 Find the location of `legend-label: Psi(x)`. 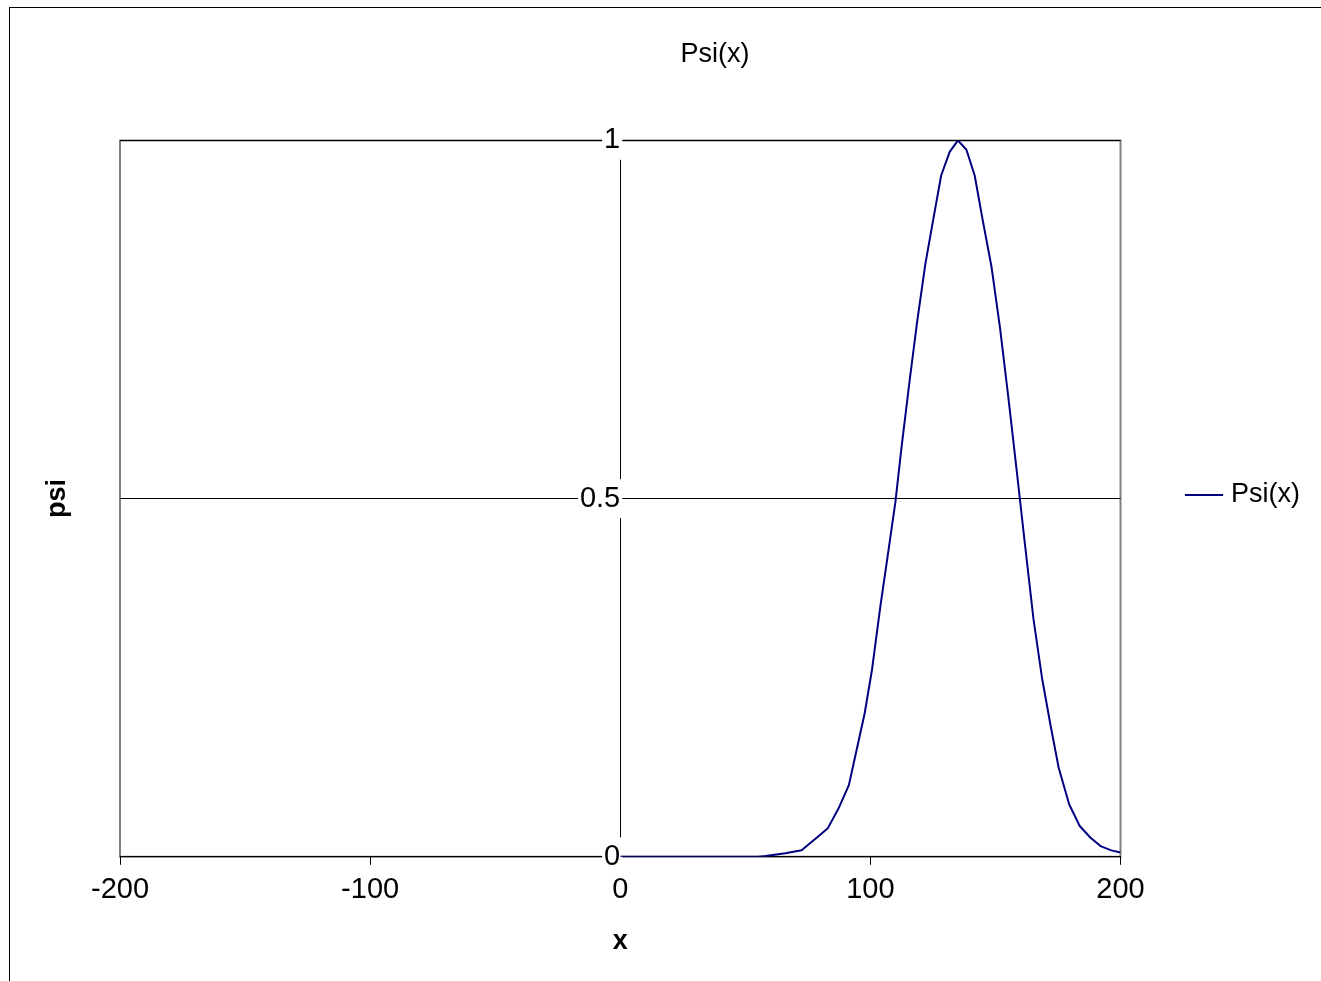

legend-label: Psi(x) is located at coordinates (1266, 493).